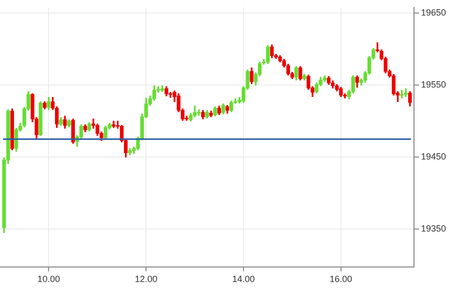  I want to click on y-tick-label: 19550, so click(433, 85).